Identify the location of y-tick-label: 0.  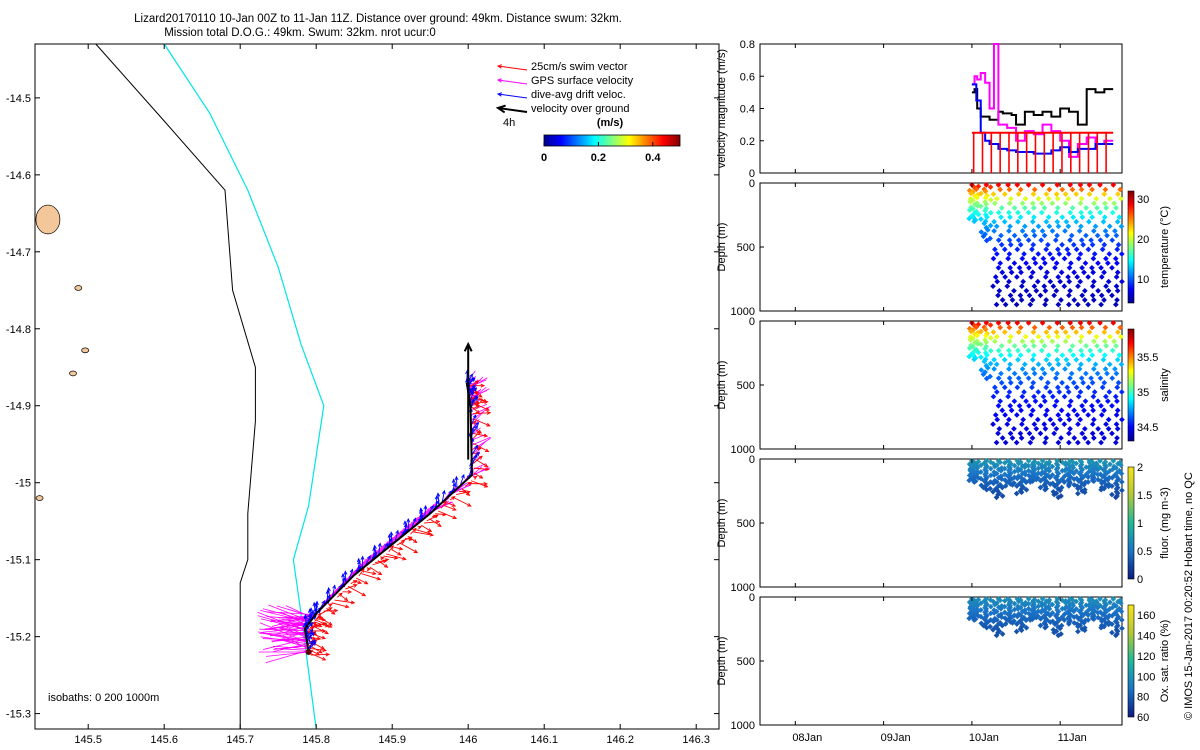
(752, 322).